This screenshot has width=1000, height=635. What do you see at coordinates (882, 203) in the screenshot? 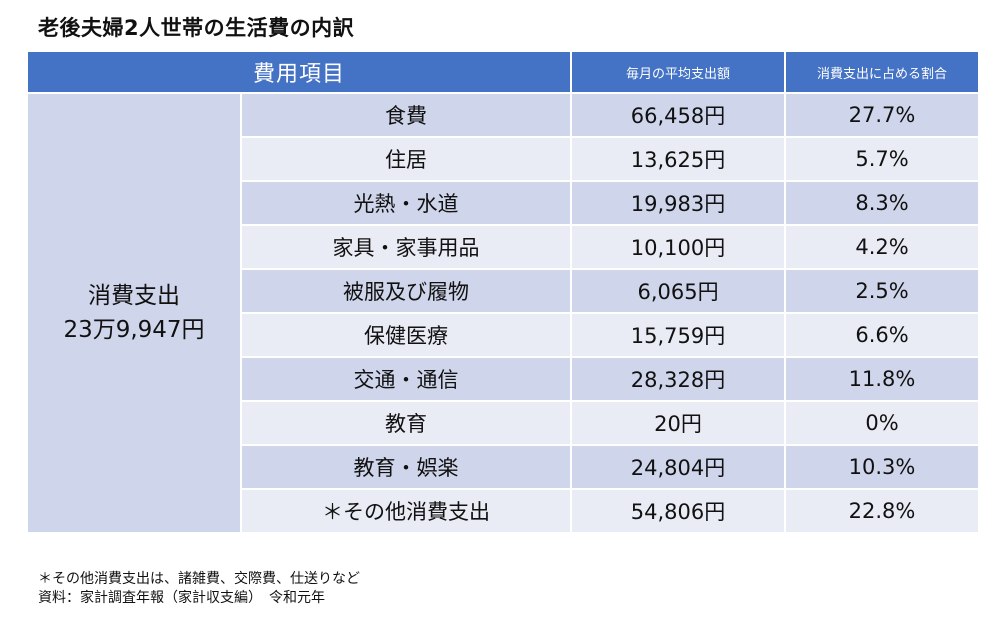
I see `ratio-cell: 8.3%` at bounding box center [882, 203].